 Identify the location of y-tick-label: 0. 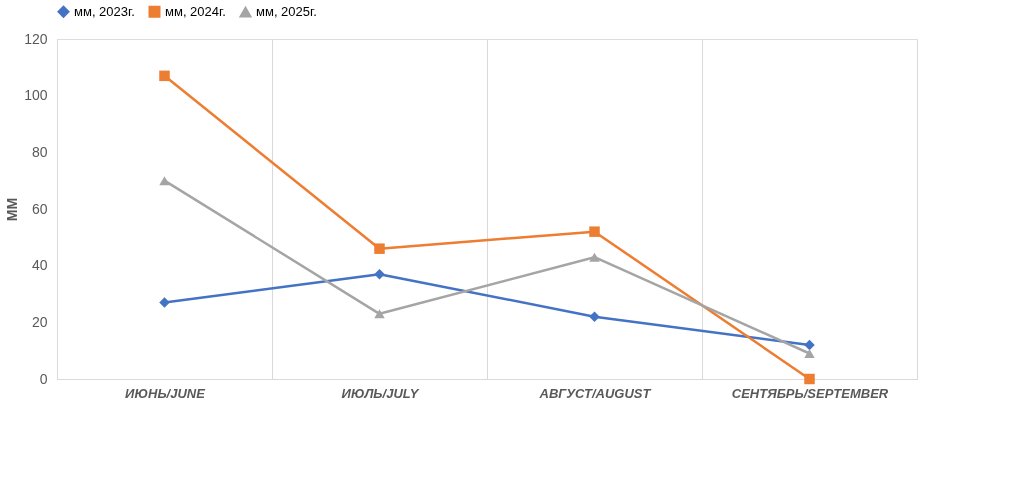
(43, 378).